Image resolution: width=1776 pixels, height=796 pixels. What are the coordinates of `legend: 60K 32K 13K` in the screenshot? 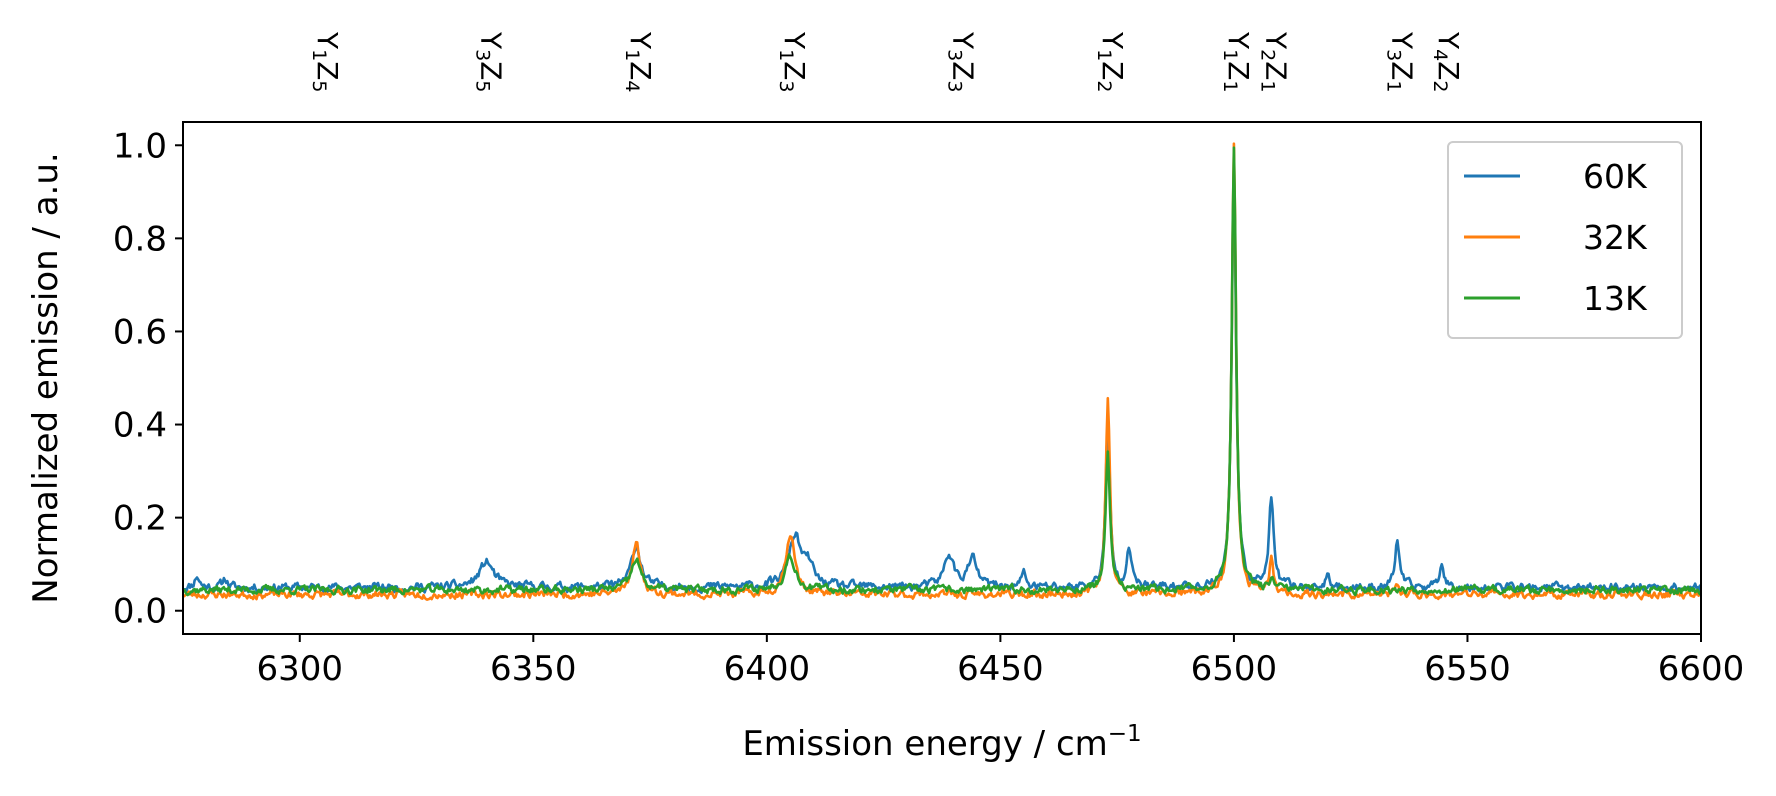 It's located at (1565, 240).